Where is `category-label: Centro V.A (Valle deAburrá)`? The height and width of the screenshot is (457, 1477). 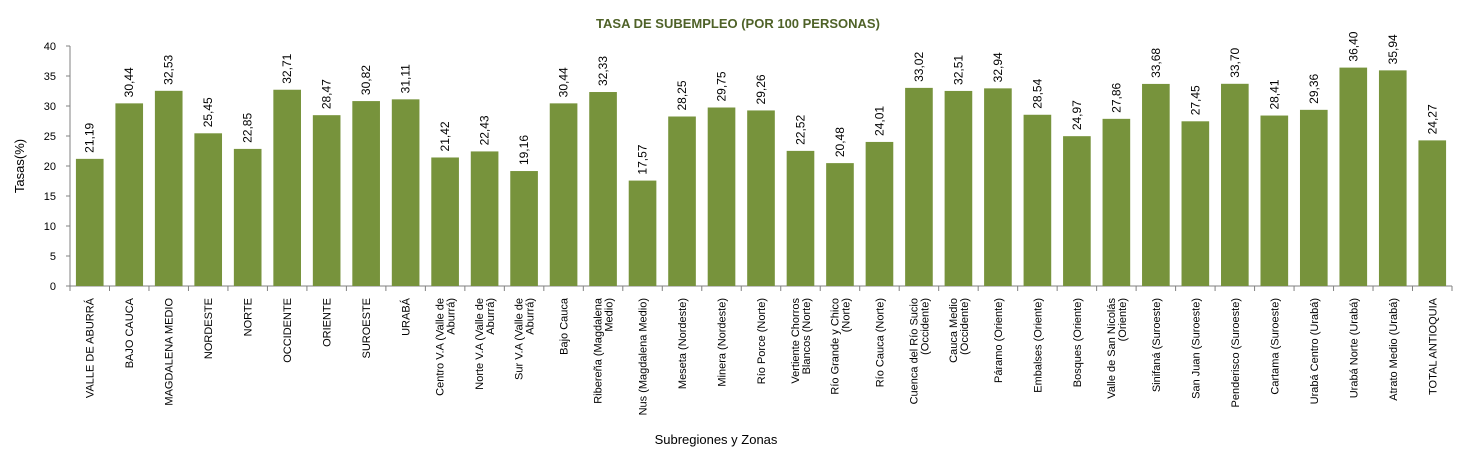 category-label: Centro V.A (Valle deAburrá) is located at coordinates (446, 347).